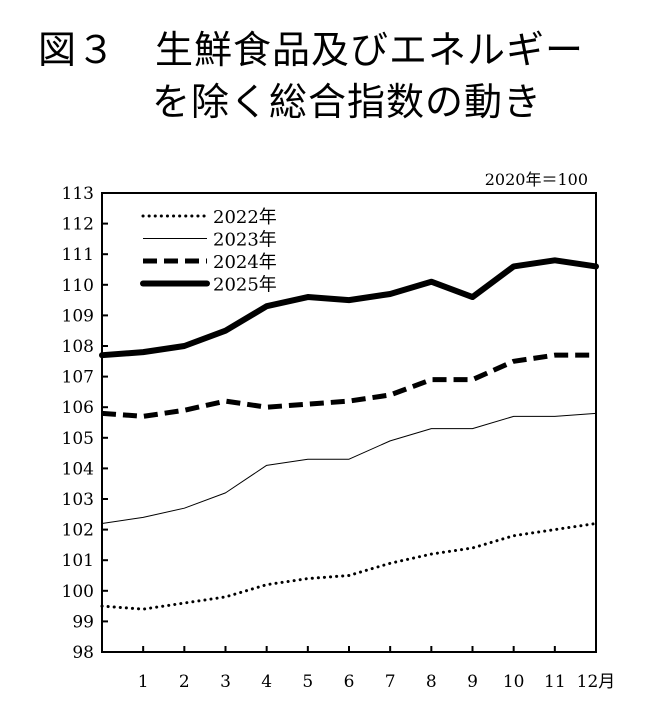  Describe the element at coordinates (536, 179) in the screenshot. I see `base-year-note: 2020年＝100` at that location.